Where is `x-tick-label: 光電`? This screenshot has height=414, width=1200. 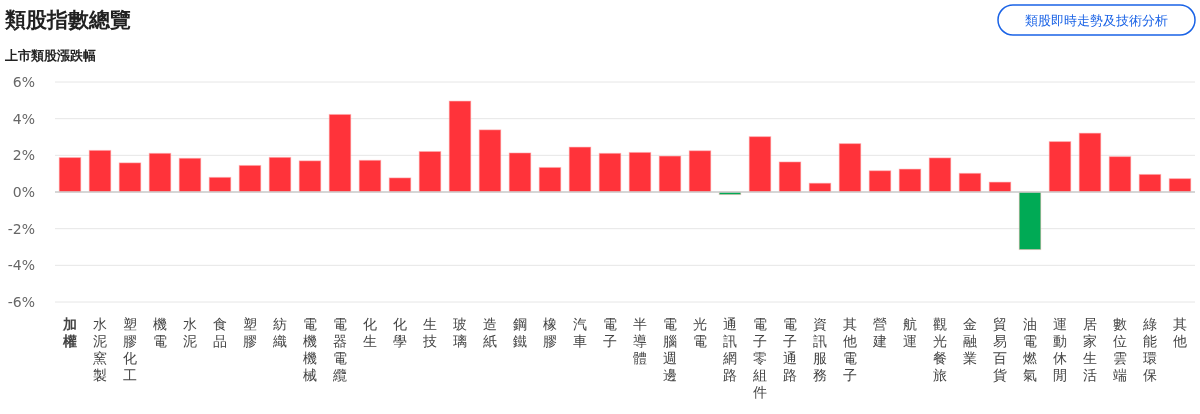 x-tick-label: 光電 is located at coordinates (700, 332).